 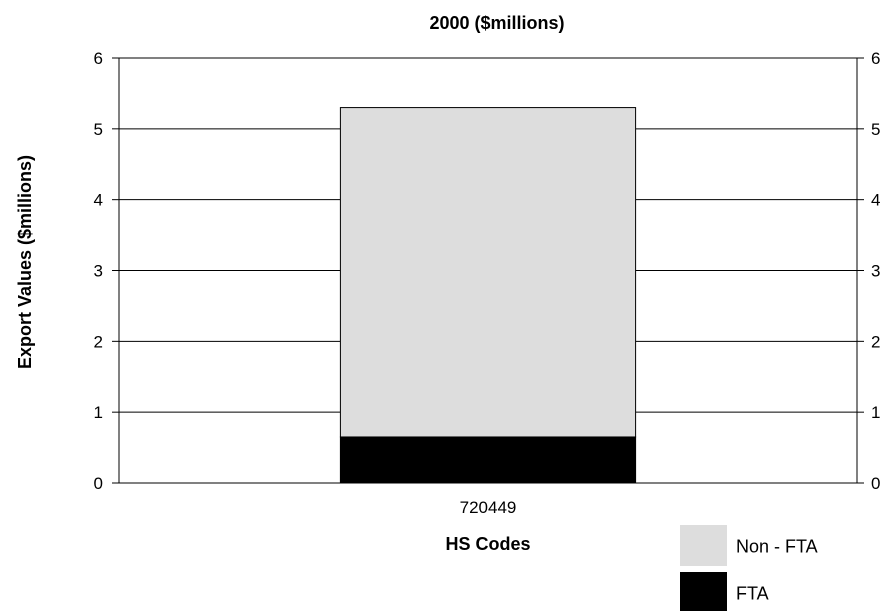 What do you see at coordinates (875, 412) in the screenshot?
I see `right-y-tick-label: 1` at bounding box center [875, 412].